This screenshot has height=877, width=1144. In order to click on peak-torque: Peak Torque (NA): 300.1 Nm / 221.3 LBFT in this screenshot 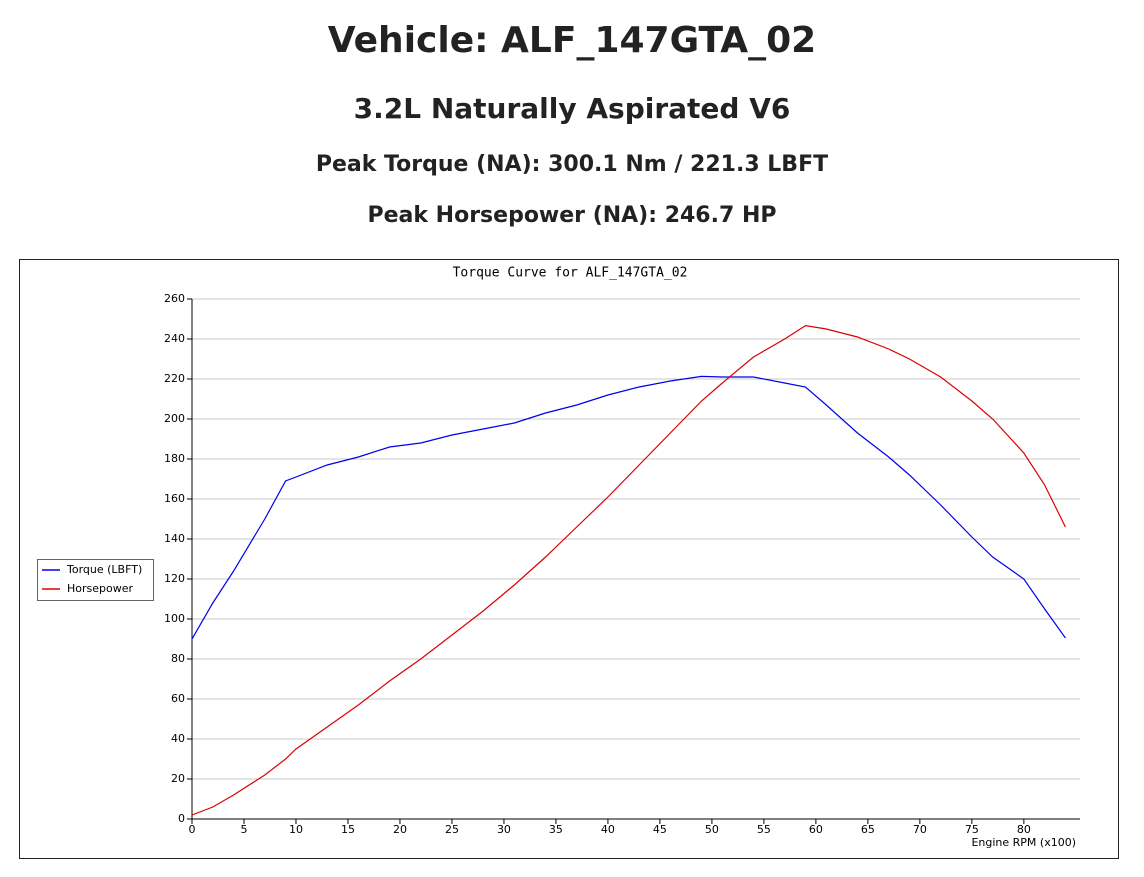, I will do `click(572, 164)`.